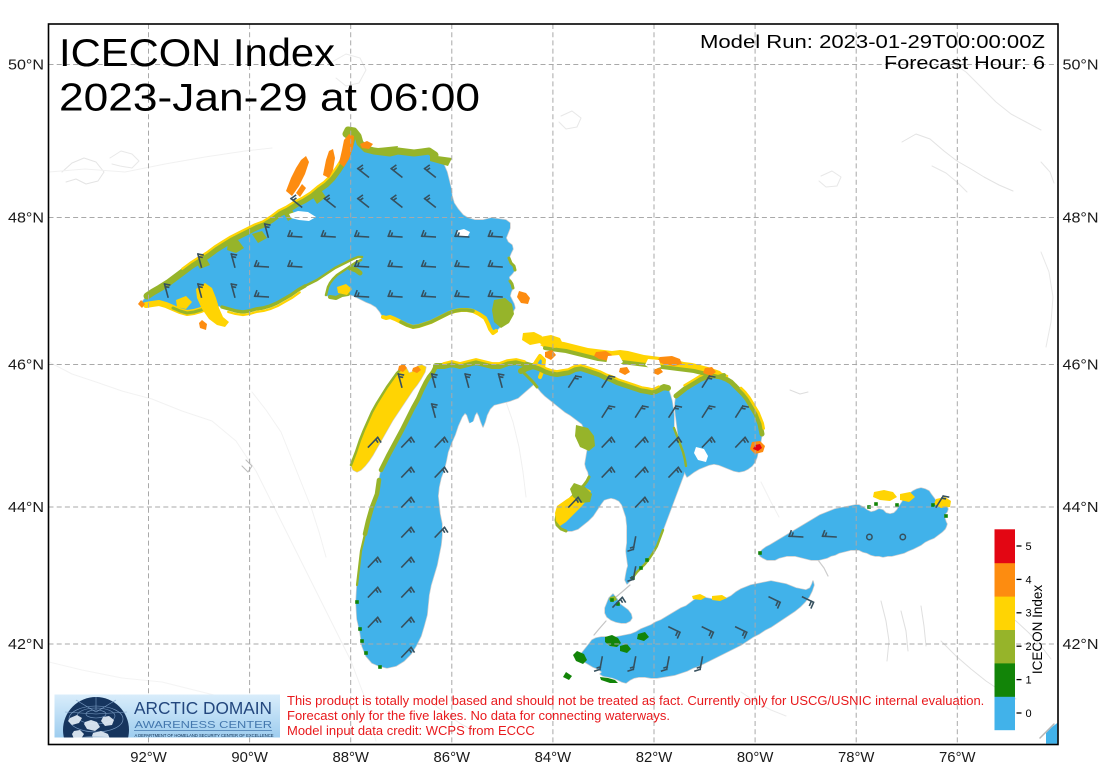  Describe the element at coordinates (269, 98) in the screenshot. I see `svg-text: 2023-Jan-29 at 06:00` at that location.